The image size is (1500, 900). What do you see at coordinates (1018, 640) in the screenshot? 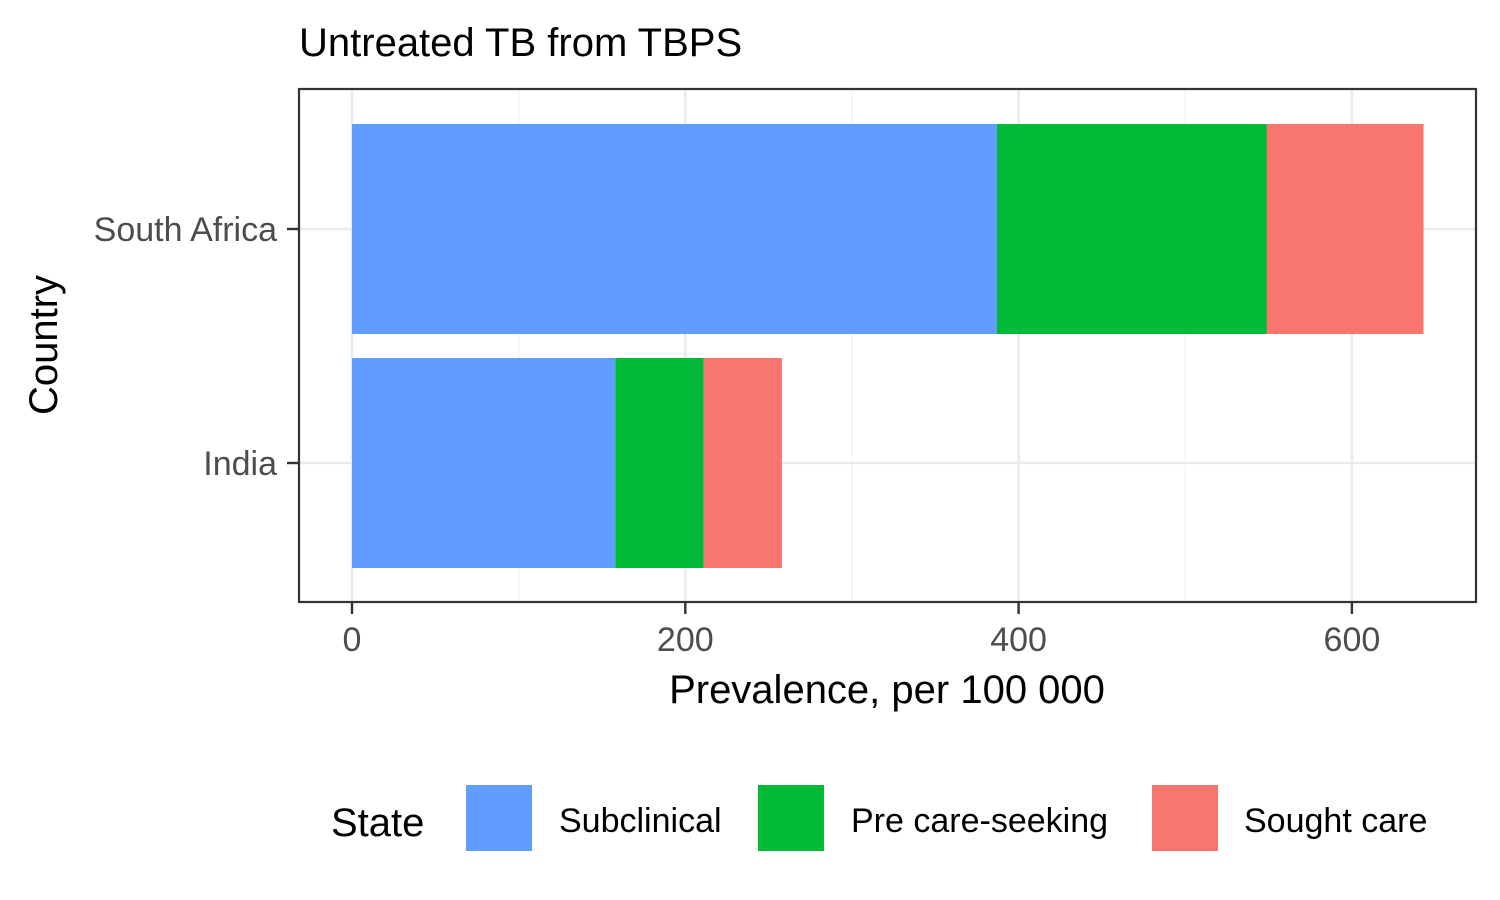
I see `x-tick-label: 400` at bounding box center [1018, 640].